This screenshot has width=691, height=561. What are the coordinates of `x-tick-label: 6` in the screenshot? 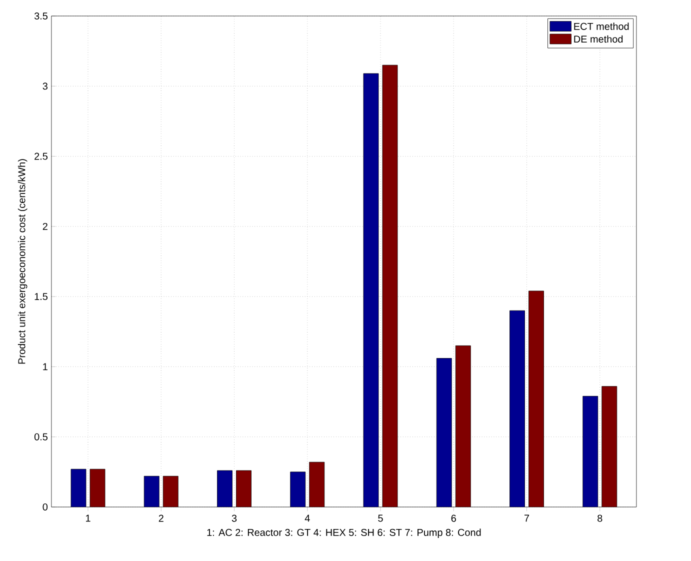 It's located at (453, 518).